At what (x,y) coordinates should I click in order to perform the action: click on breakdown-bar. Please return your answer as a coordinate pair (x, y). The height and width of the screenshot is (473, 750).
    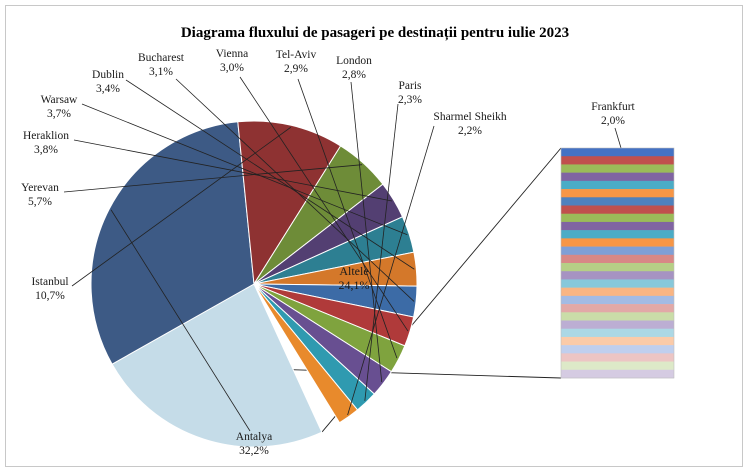
    Looking at the image, I should click on (617, 263).